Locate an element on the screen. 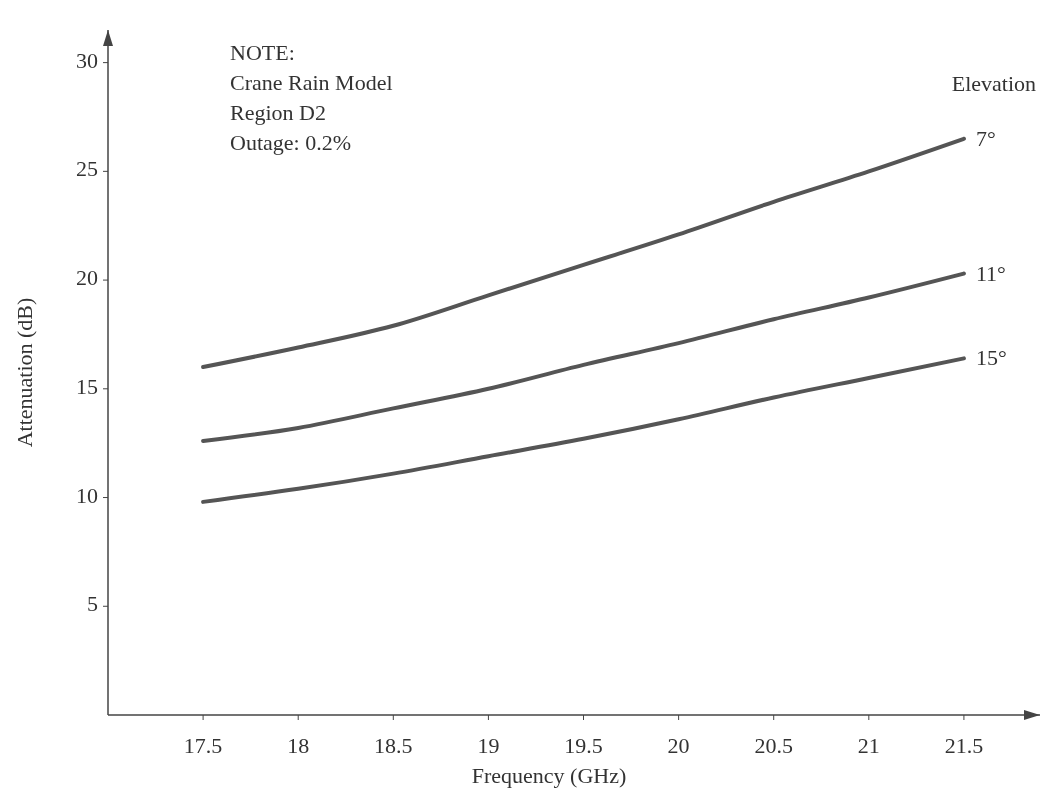 The width and height of the screenshot is (1054, 803). legend-title: Elevation is located at coordinates (993, 83).